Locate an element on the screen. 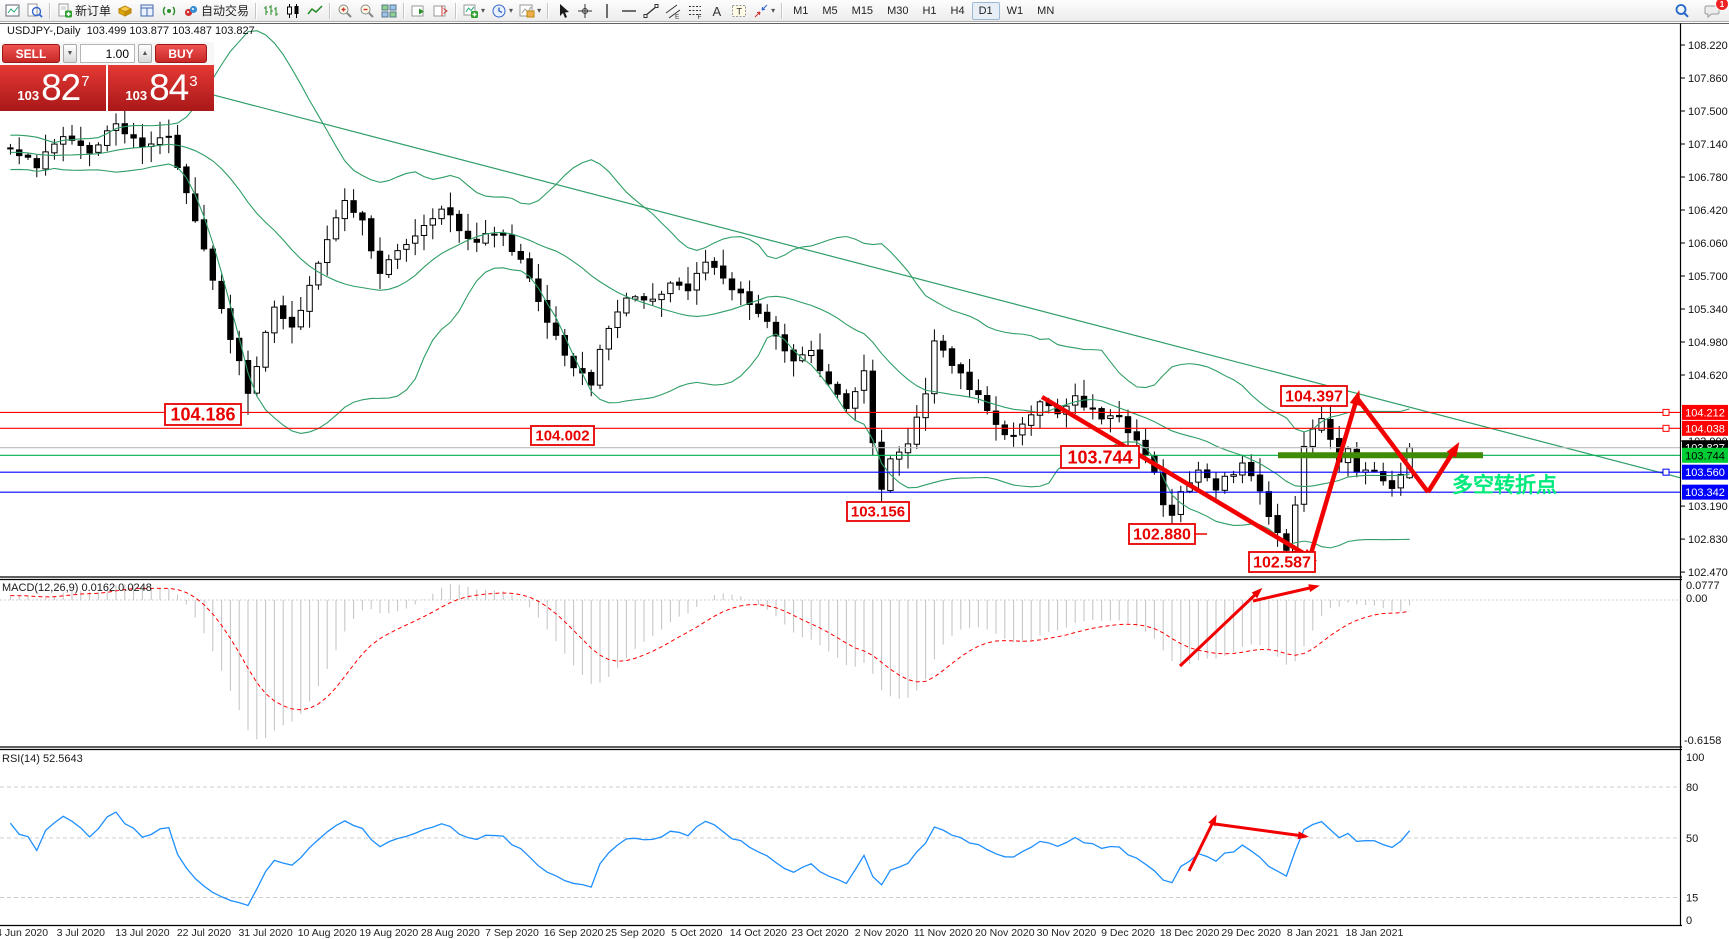  macd-scale-top: 0.0777 is located at coordinates (1703, 586).